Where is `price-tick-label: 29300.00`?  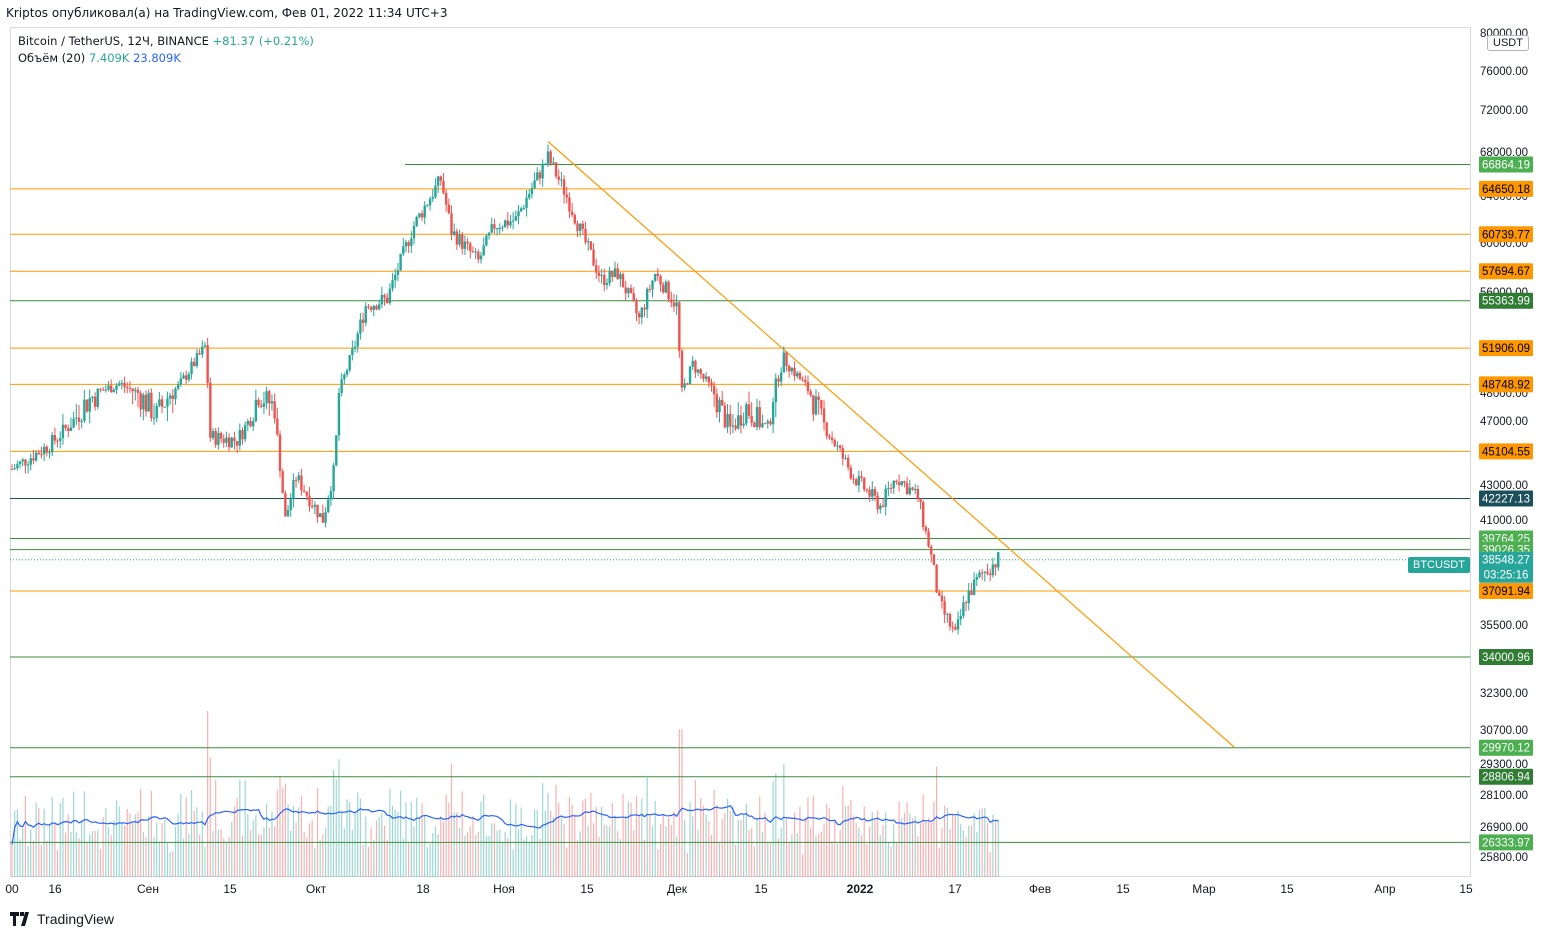 price-tick-label: 29300.00 is located at coordinates (1504, 765).